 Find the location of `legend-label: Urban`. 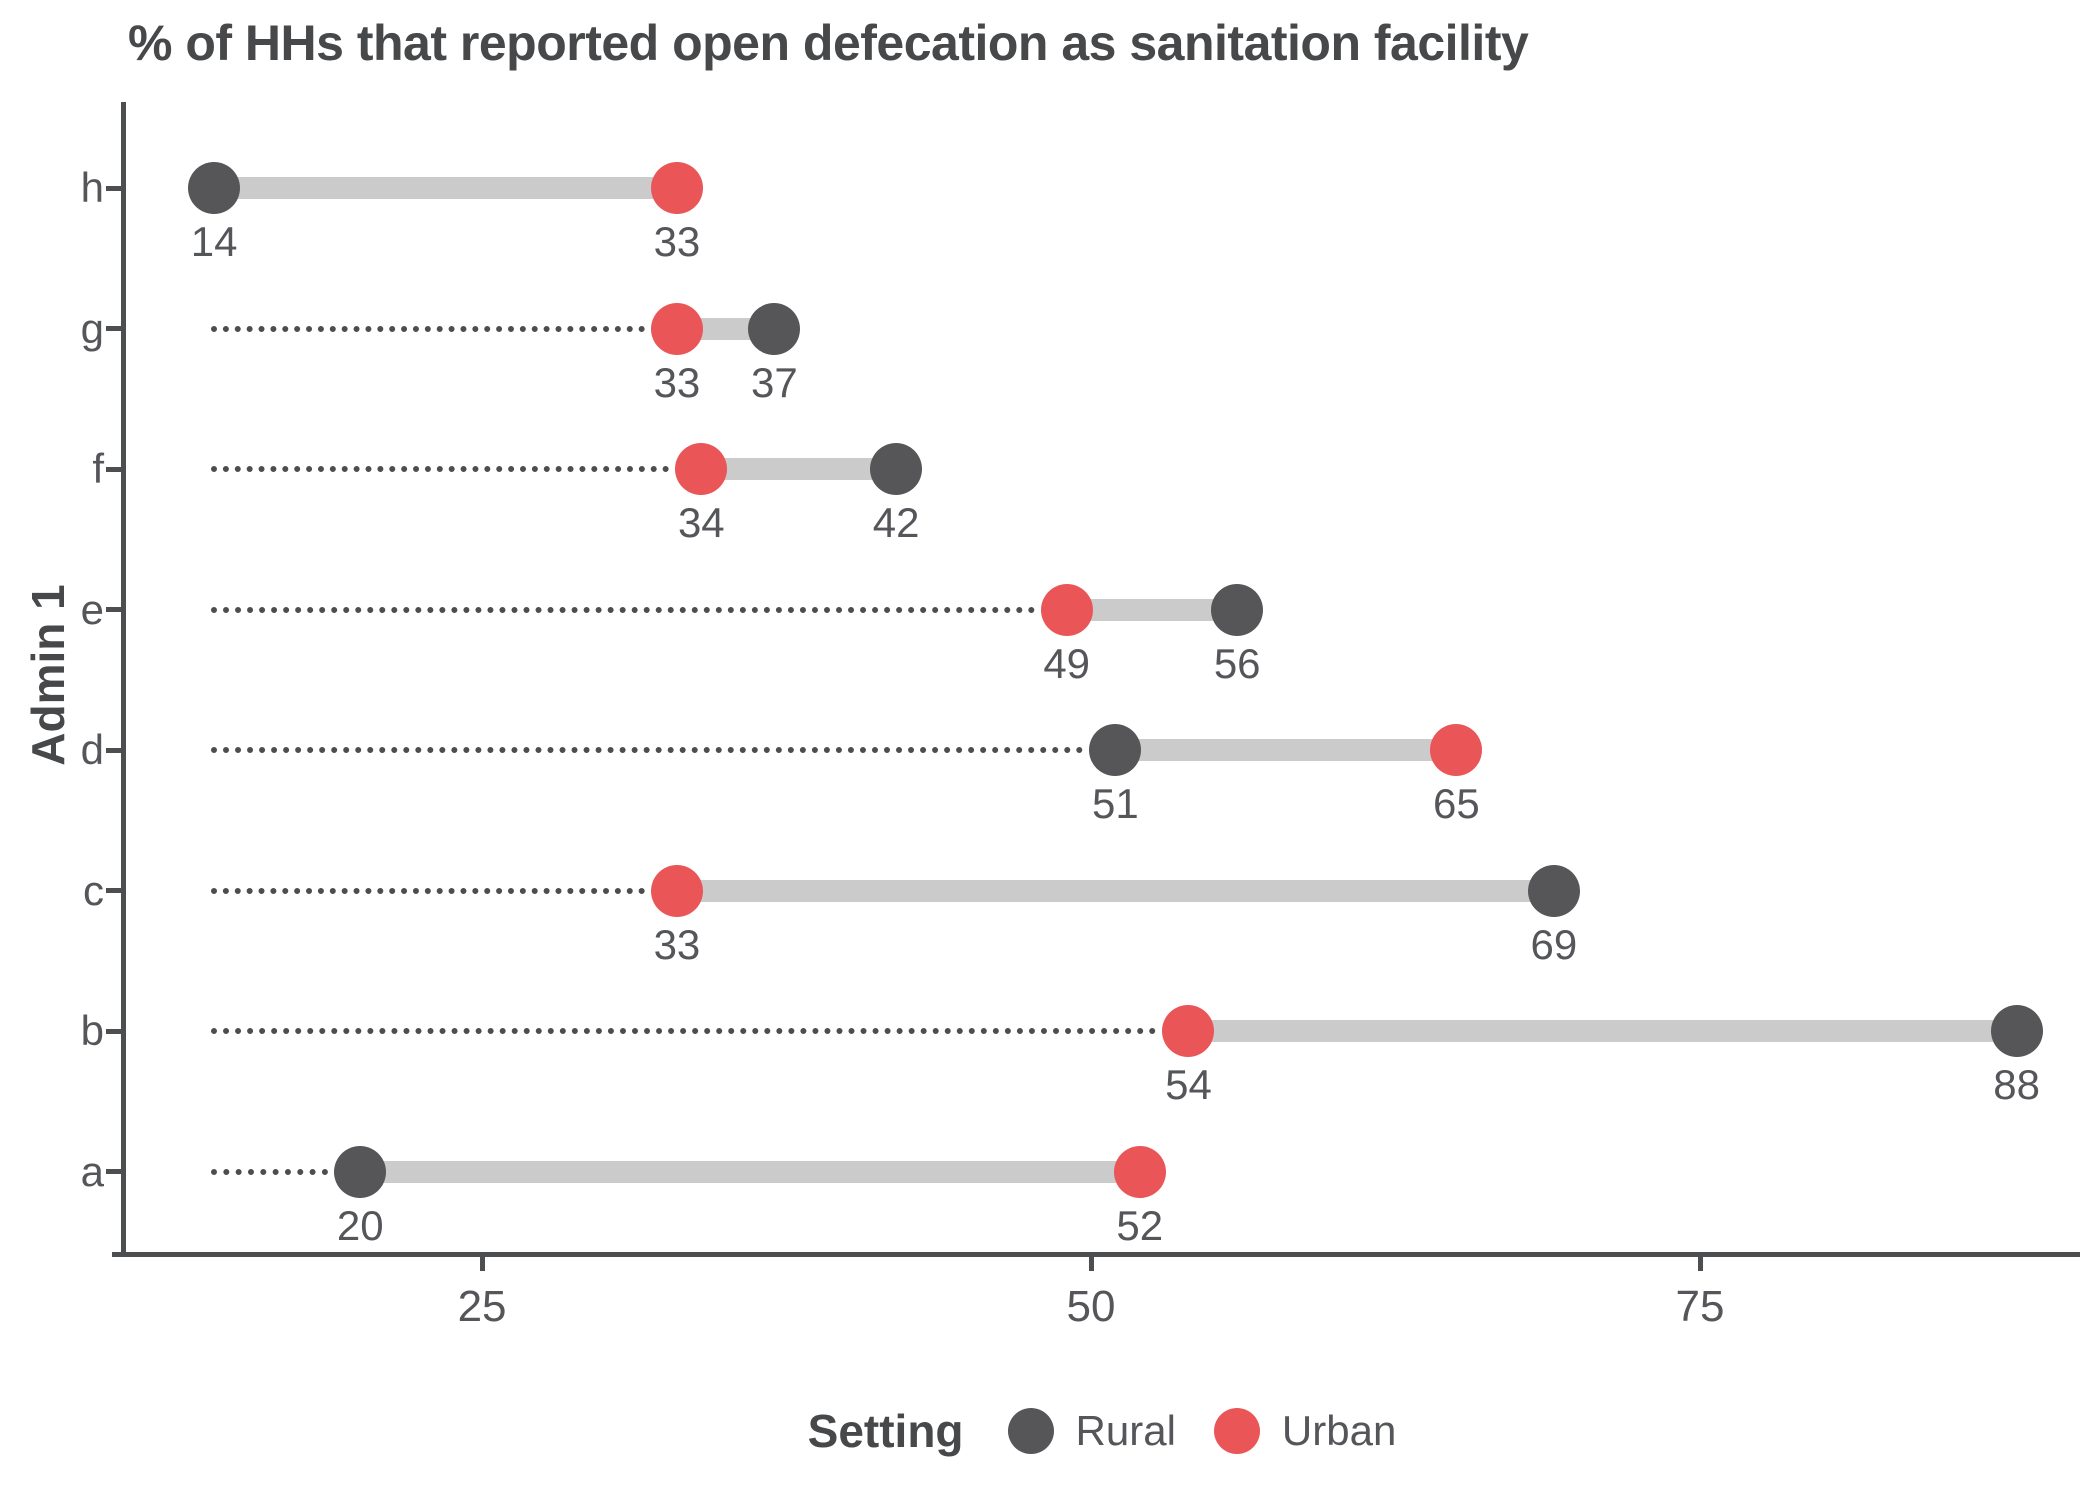

legend-label: Urban is located at coordinates (1339, 1430).